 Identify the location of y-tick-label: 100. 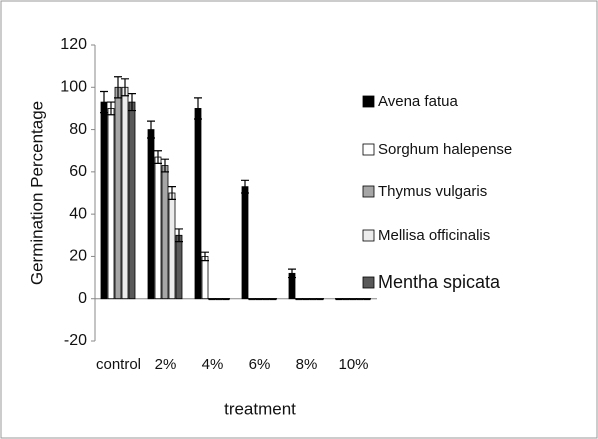
(73, 87).